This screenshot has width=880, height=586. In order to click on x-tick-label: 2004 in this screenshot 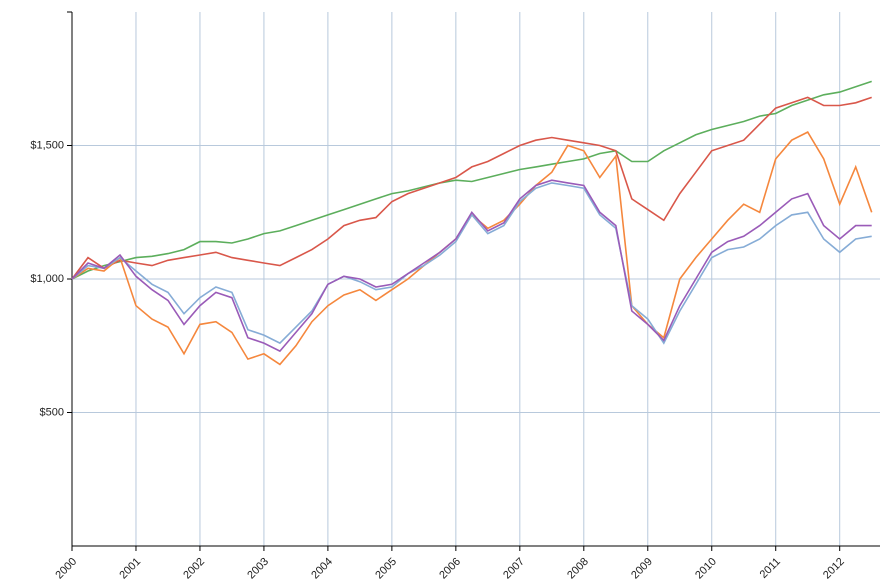, I will do `click(322, 569)`.